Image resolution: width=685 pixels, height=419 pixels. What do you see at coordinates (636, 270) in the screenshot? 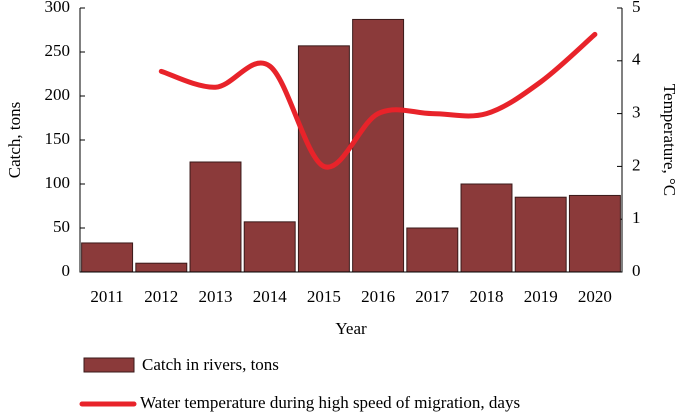
I see `y2-tick-label: 0` at bounding box center [636, 270].